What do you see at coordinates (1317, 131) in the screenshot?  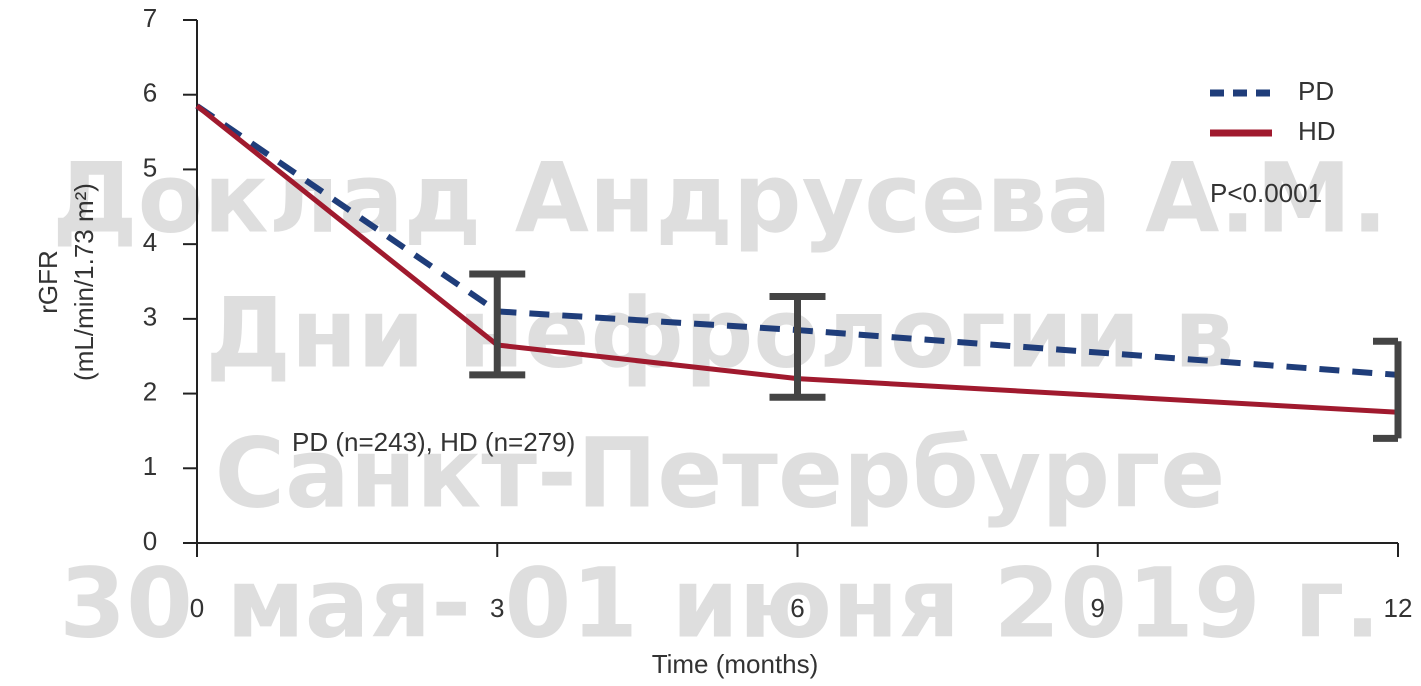 I see `legend-label: HD` at bounding box center [1317, 131].